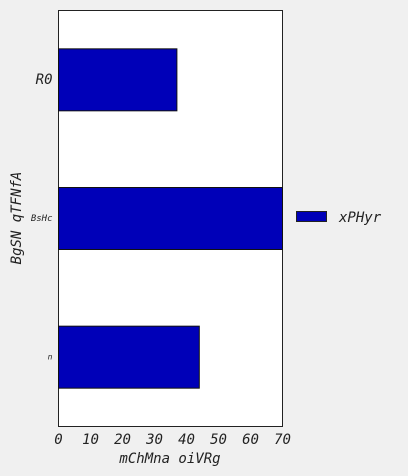  I want to click on x-tick-label: 10, so click(90, 440).